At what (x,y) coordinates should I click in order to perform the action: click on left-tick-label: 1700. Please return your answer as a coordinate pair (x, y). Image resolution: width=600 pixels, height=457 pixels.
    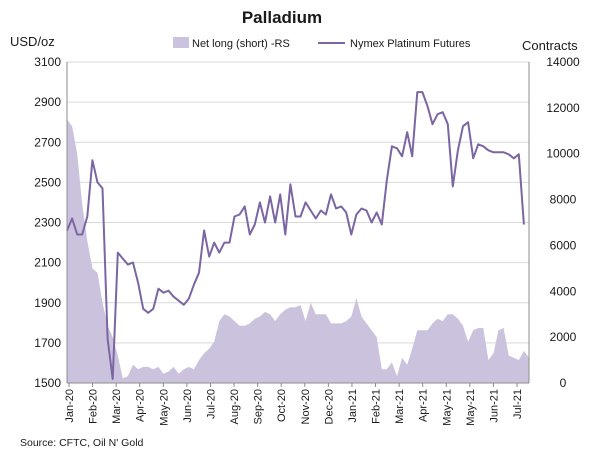
    Looking at the image, I should click on (47, 343).